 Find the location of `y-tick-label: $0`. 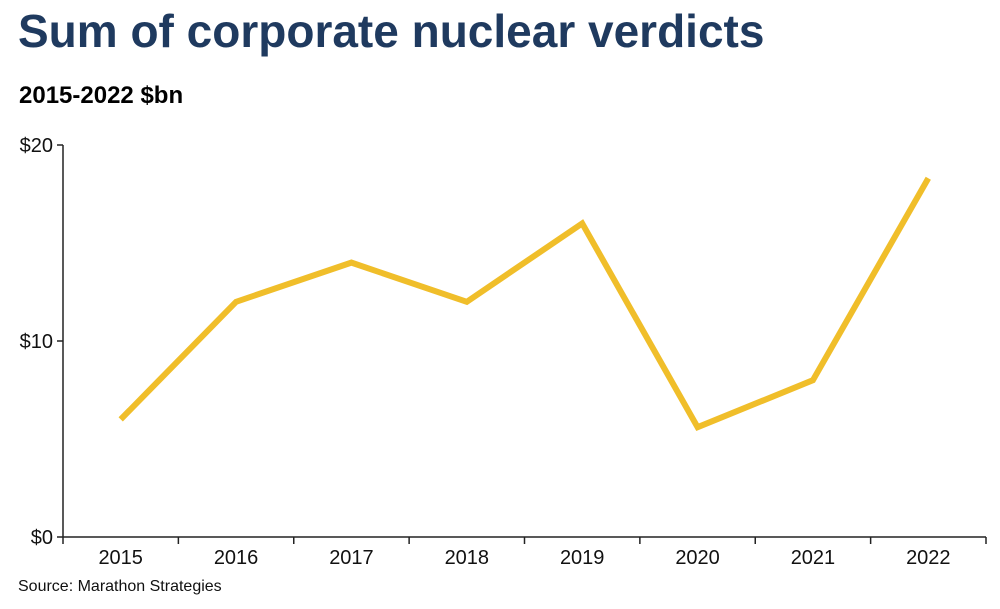

y-tick-label: $0 is located at coordinates (42, 538).